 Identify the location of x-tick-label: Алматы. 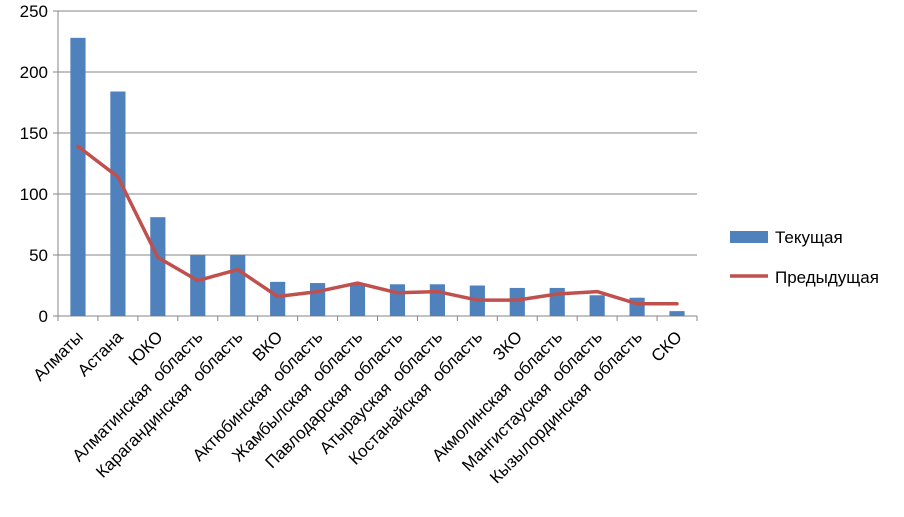
(57, 355).